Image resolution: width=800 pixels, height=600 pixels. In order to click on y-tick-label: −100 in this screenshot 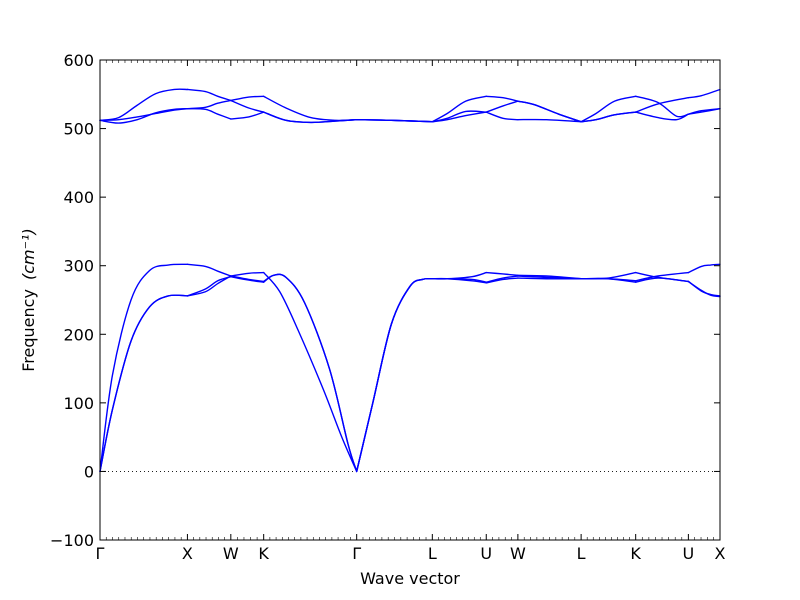, I will do `click(72, 540)`.